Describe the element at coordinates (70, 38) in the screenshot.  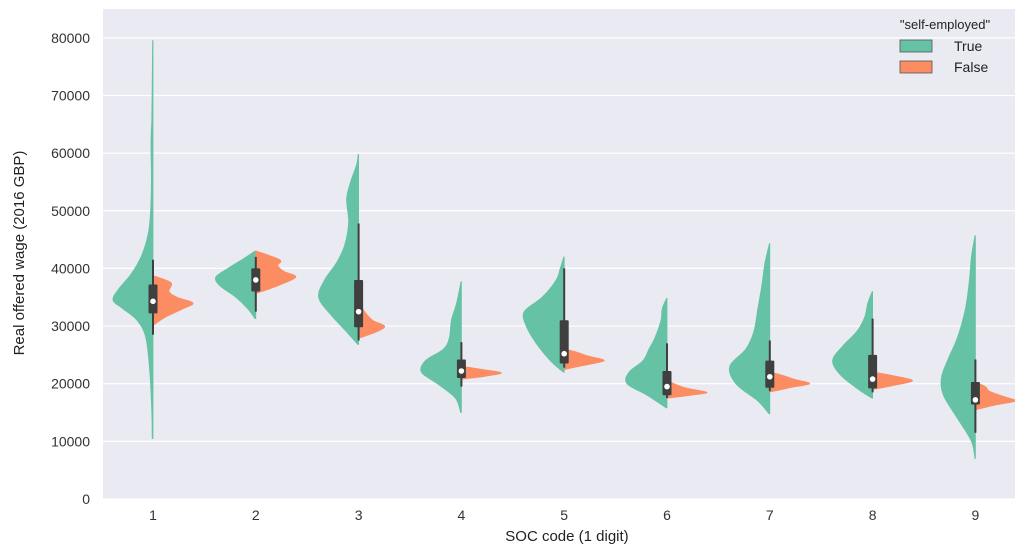
I see `y-tick-label: 80000` at that location.